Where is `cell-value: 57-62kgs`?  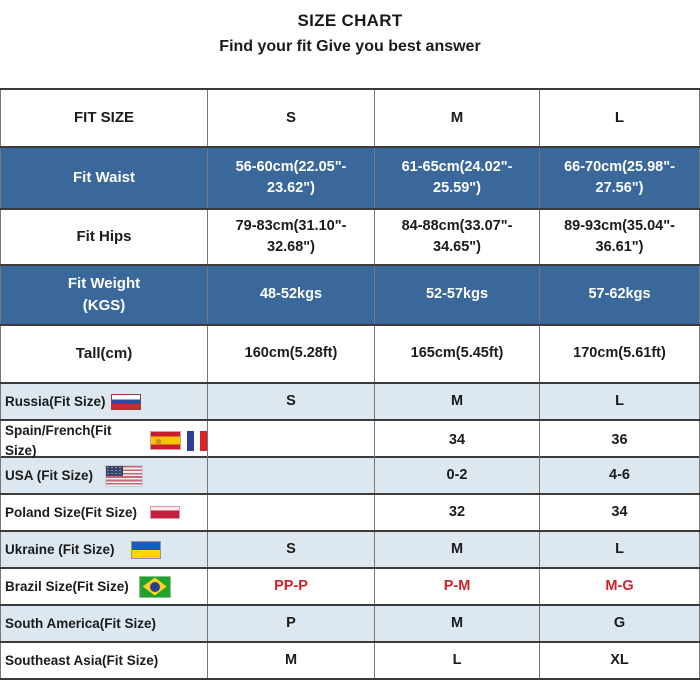
cell-value: 57-62kgs is located at coordinates (620, 295).